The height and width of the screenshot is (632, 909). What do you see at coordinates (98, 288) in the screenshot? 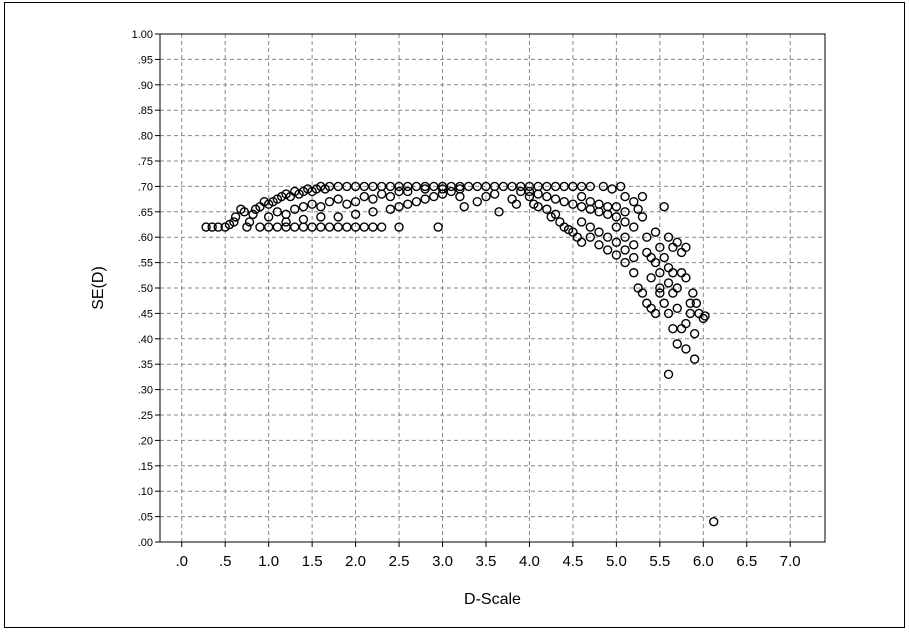
I see `y-axis-label: SE(D)` at bounding box center [98, 288].